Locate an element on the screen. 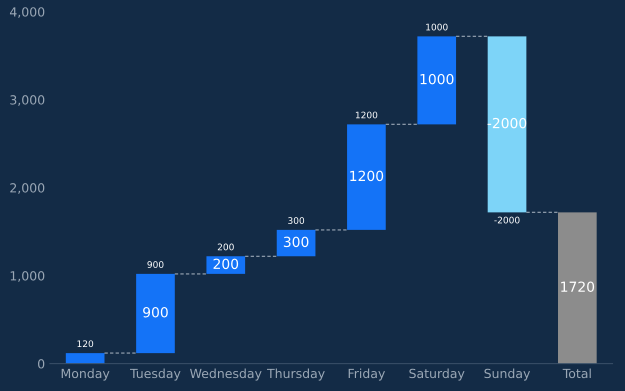  x-tick-label: Total is located at coordinates (576, 373).